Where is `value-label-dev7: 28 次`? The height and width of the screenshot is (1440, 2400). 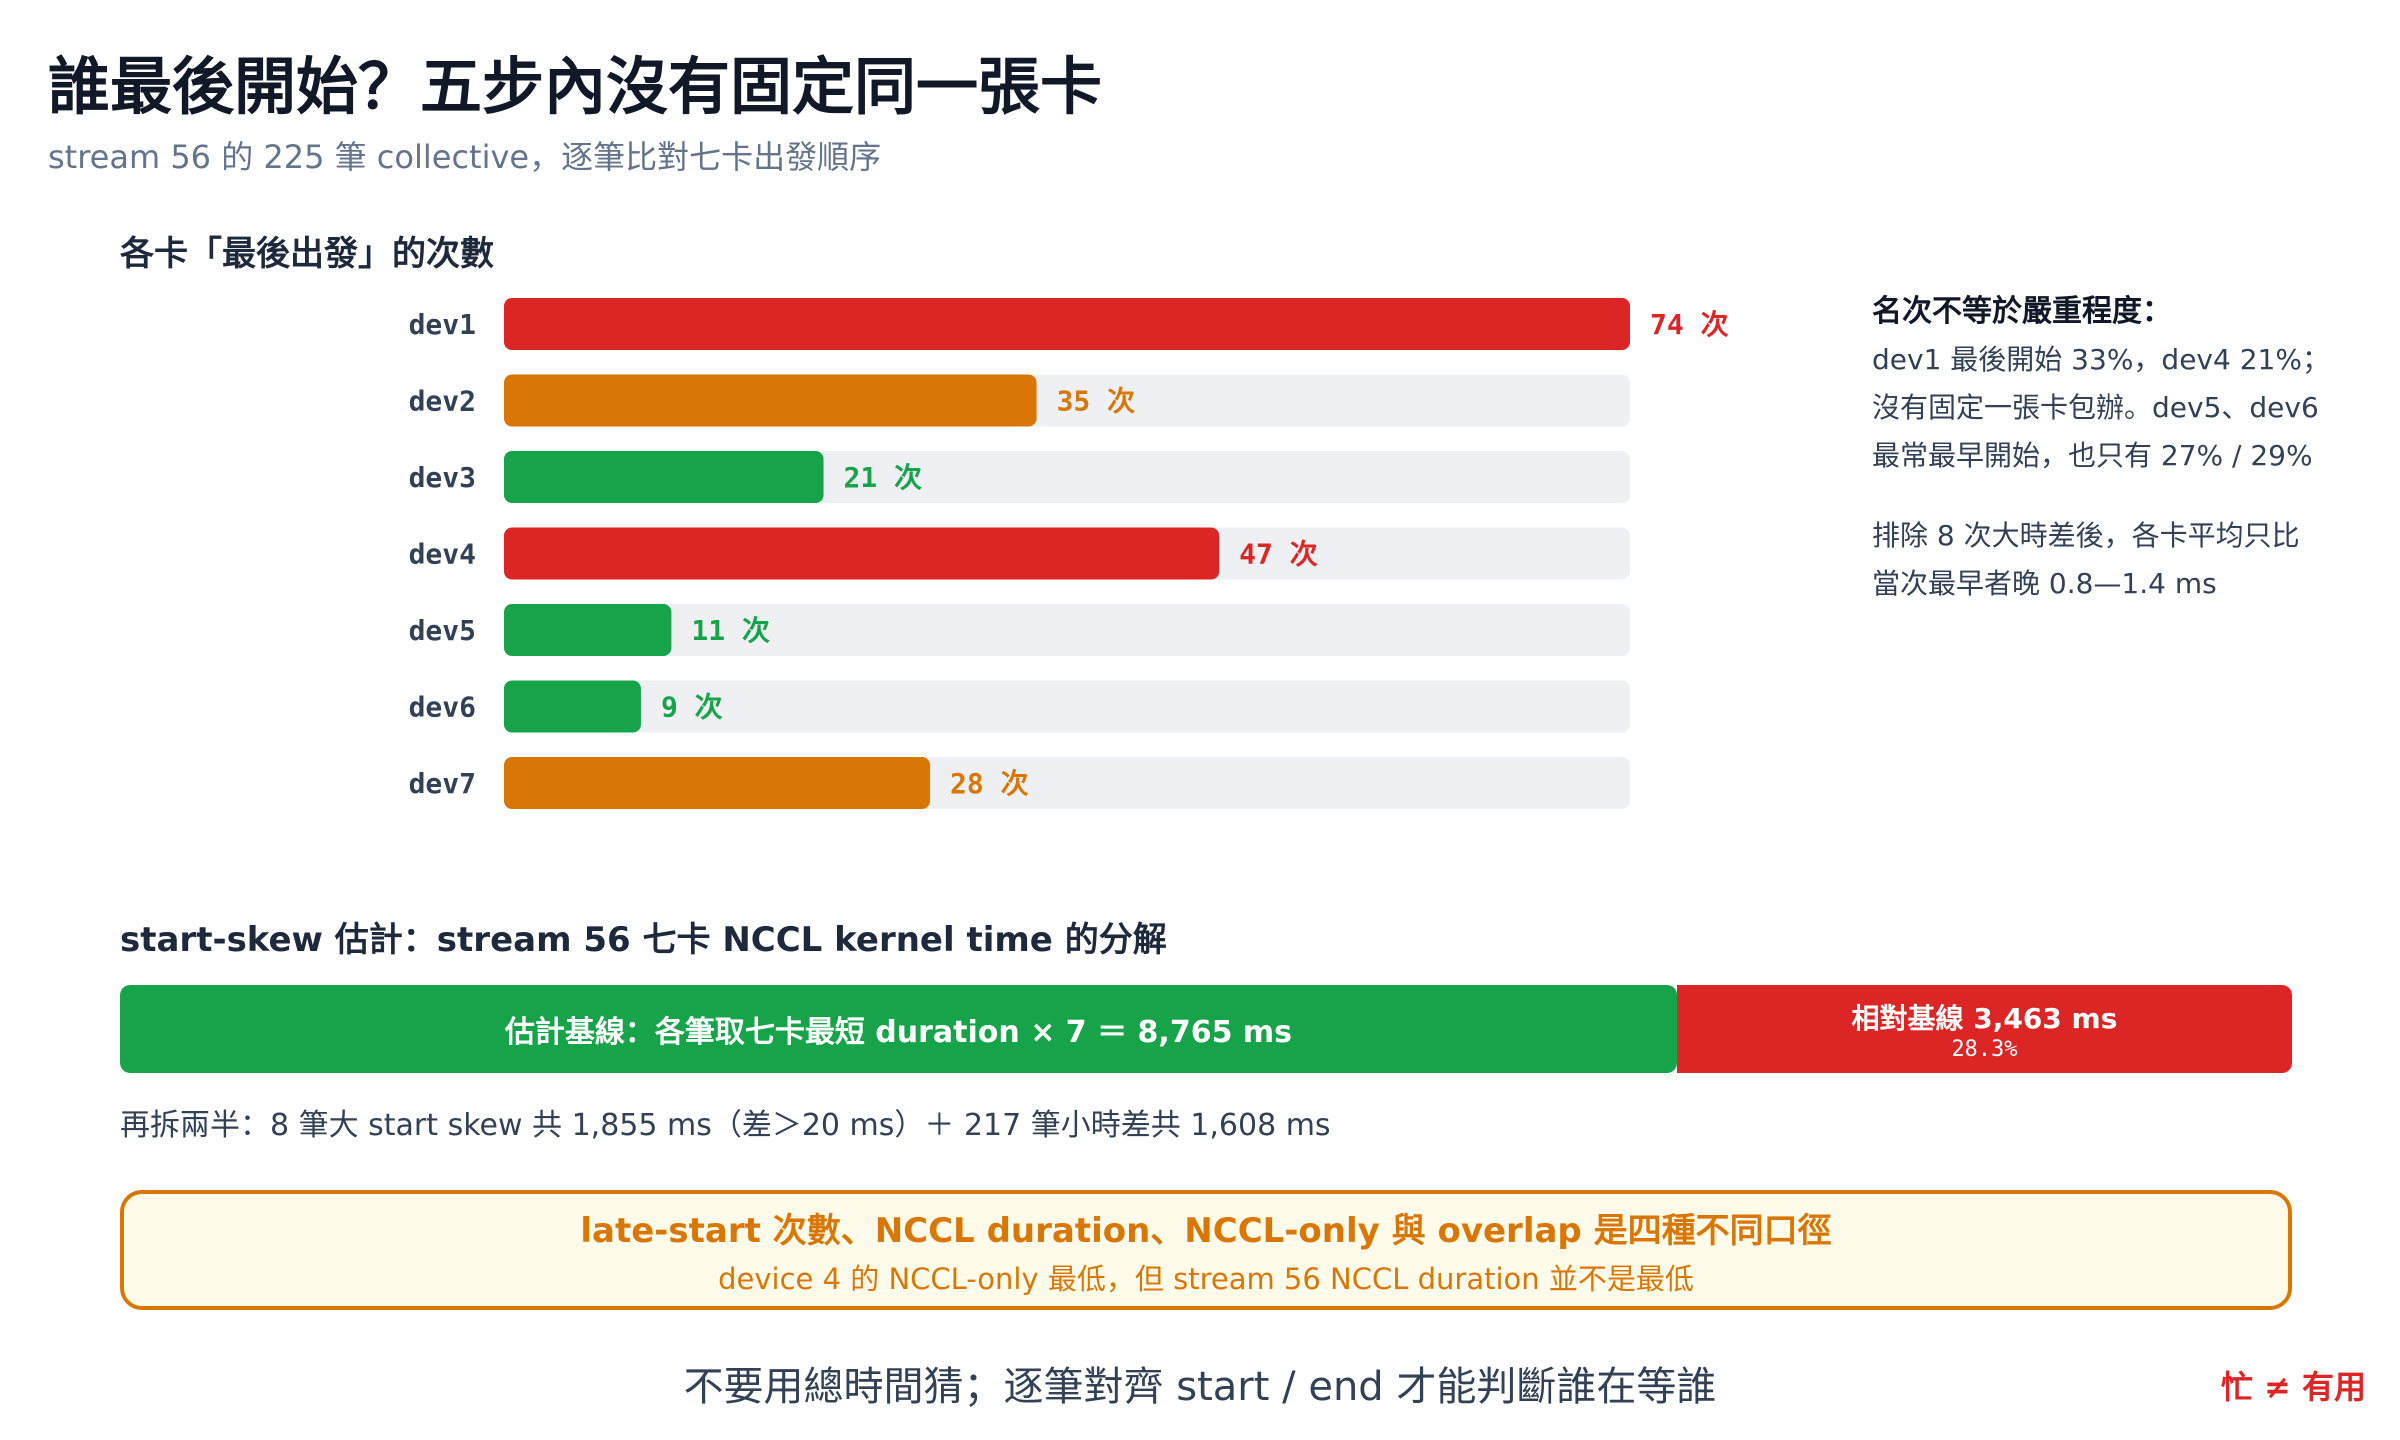
value-label-dev7: 28 次 is located at coordinates (989, 783).